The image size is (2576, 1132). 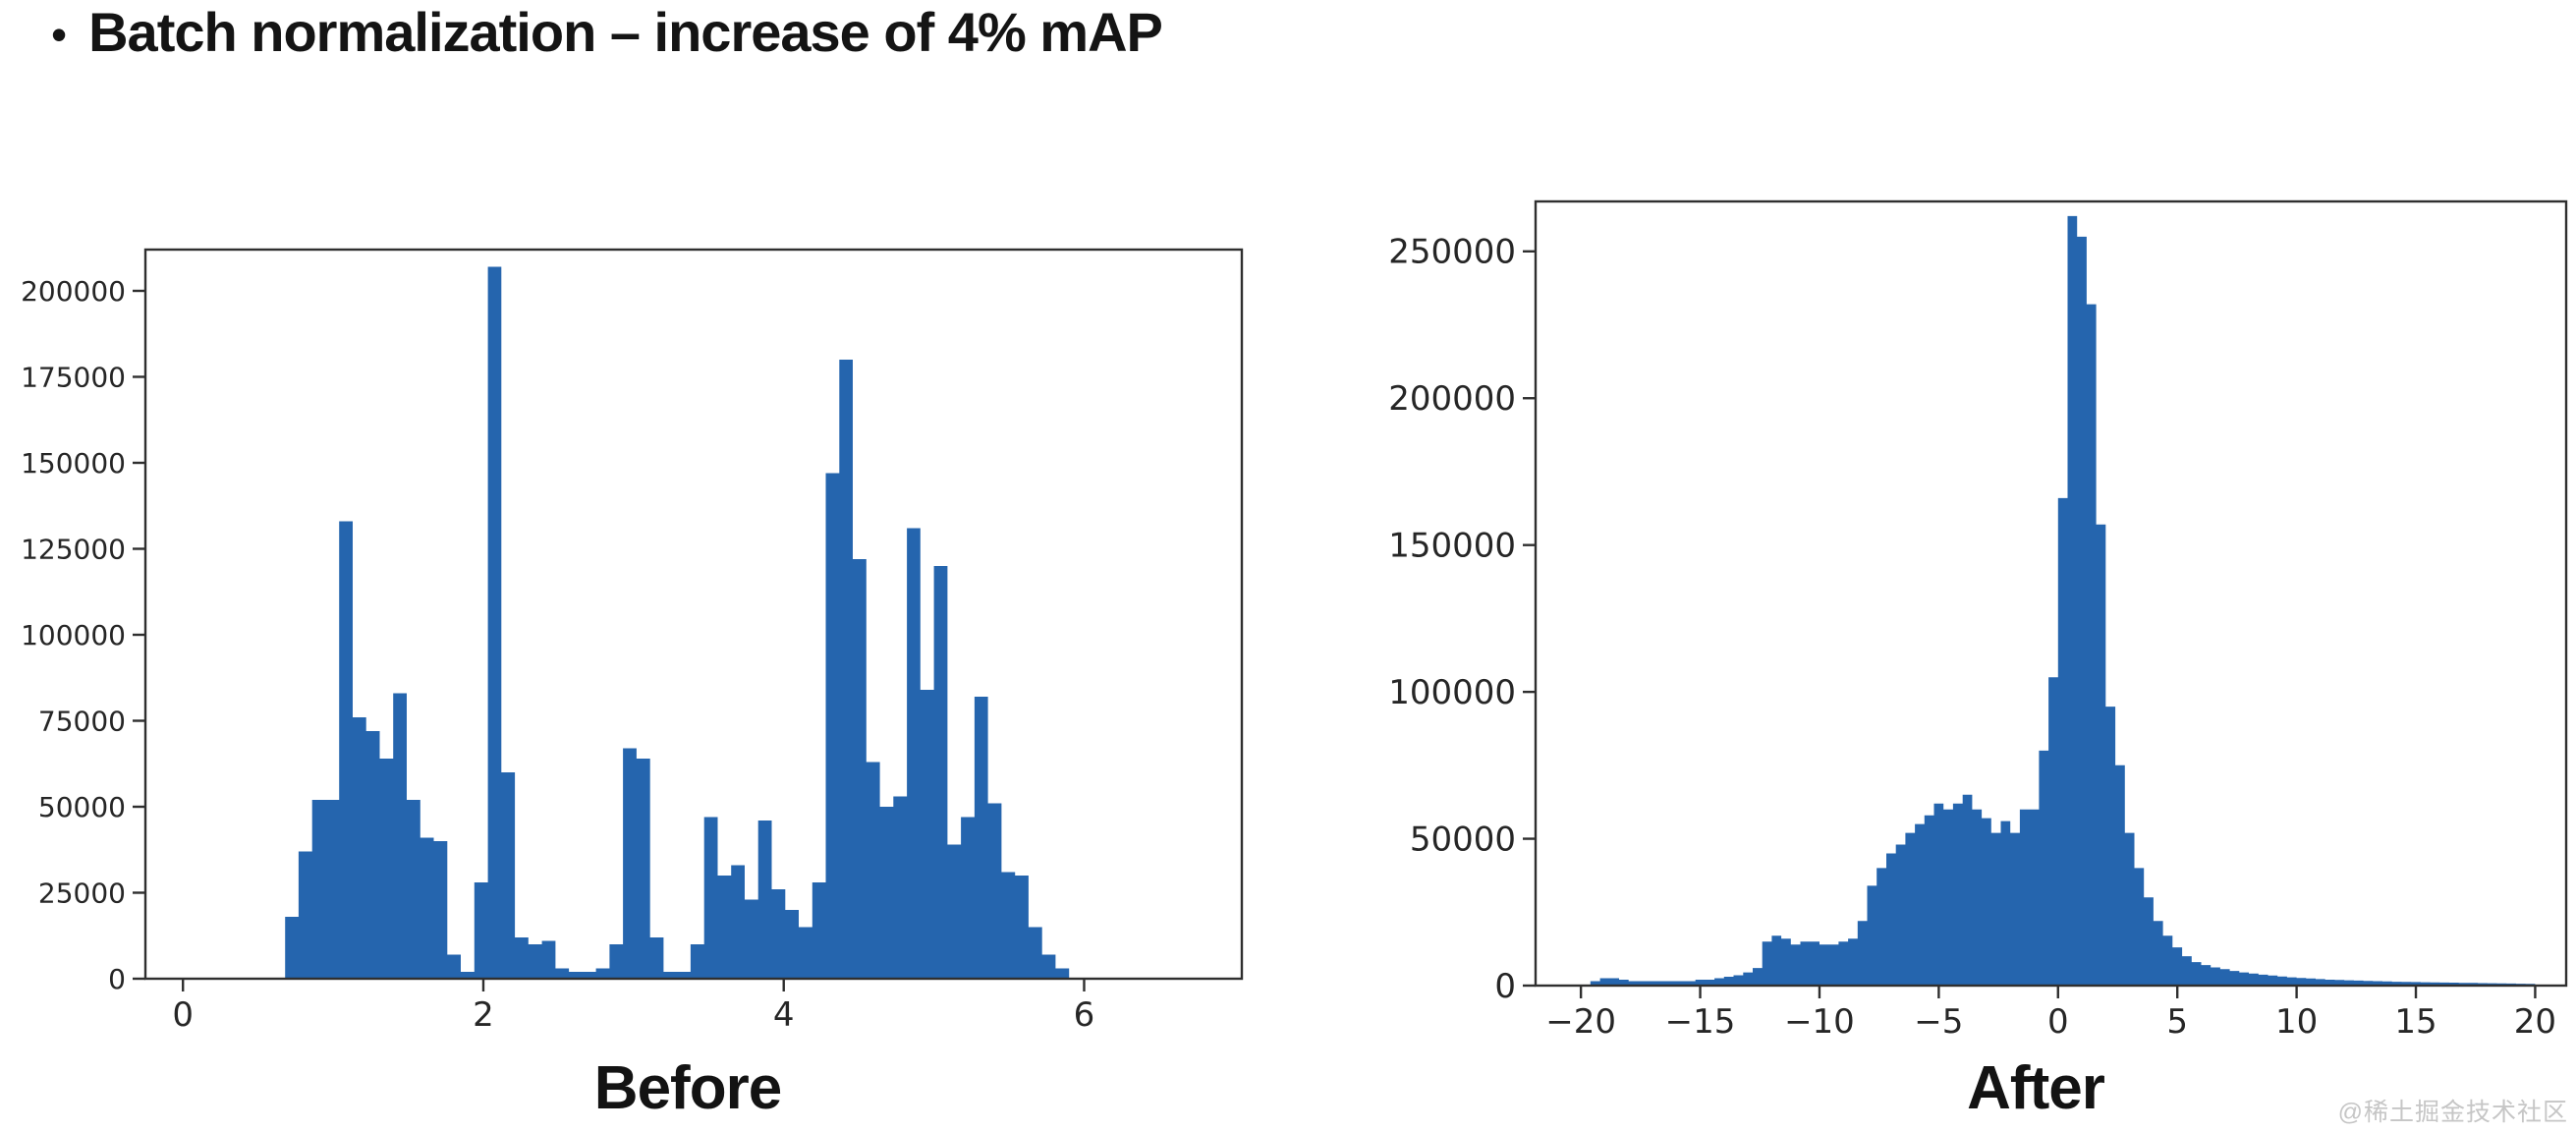 What do you see at coordinates (1452, 252) in the screenshot?
I see `y-tick-label: 250000` at bounding box center [1452, 252].